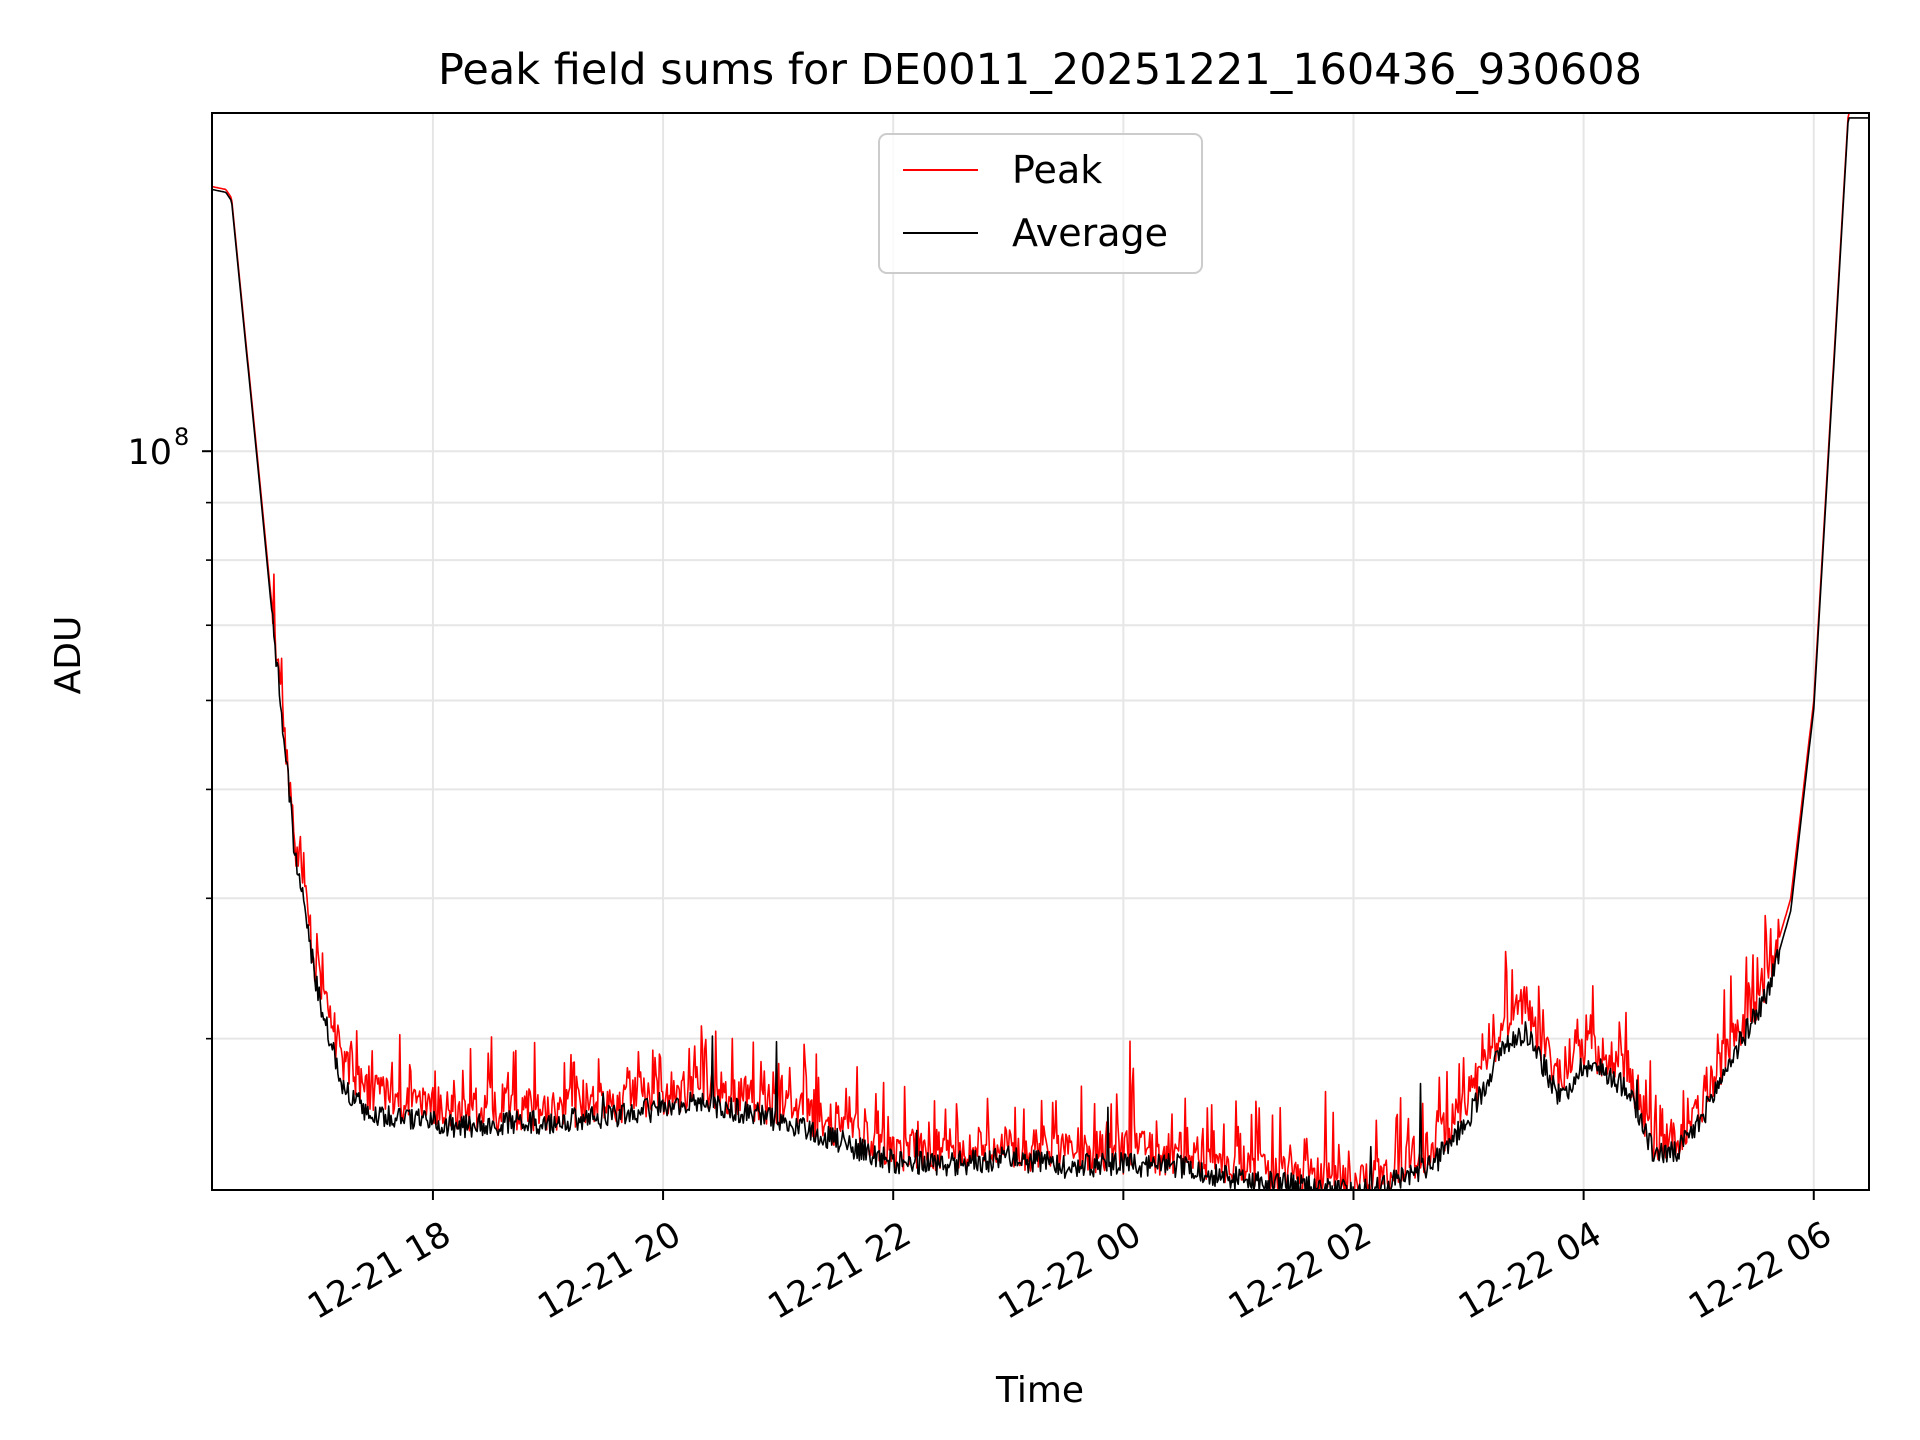 This screenshot has height=1440, width=1920. What do you see at coordinates (149, 453) in the screenshot?
I see `y-tick-label: 10` at bounding box center [149, 453].